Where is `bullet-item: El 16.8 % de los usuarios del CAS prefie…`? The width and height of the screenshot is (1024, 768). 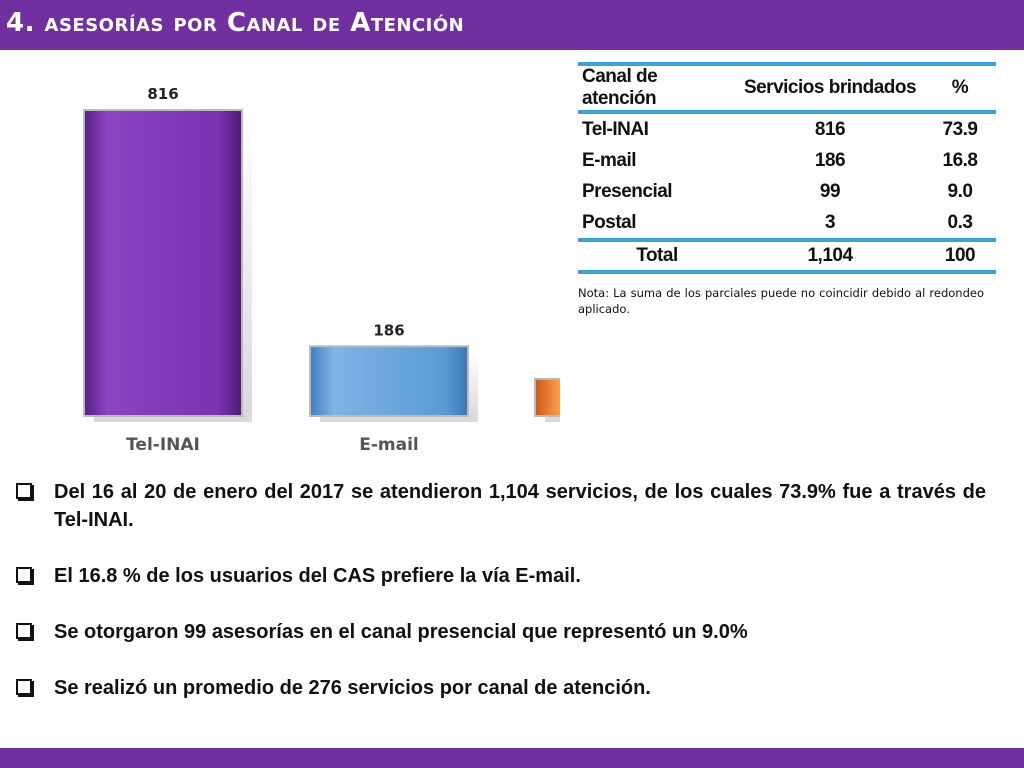 bullet-item: El 16.8 % de los usuarios del CAS prefie… is located at coordinates (500, 576).